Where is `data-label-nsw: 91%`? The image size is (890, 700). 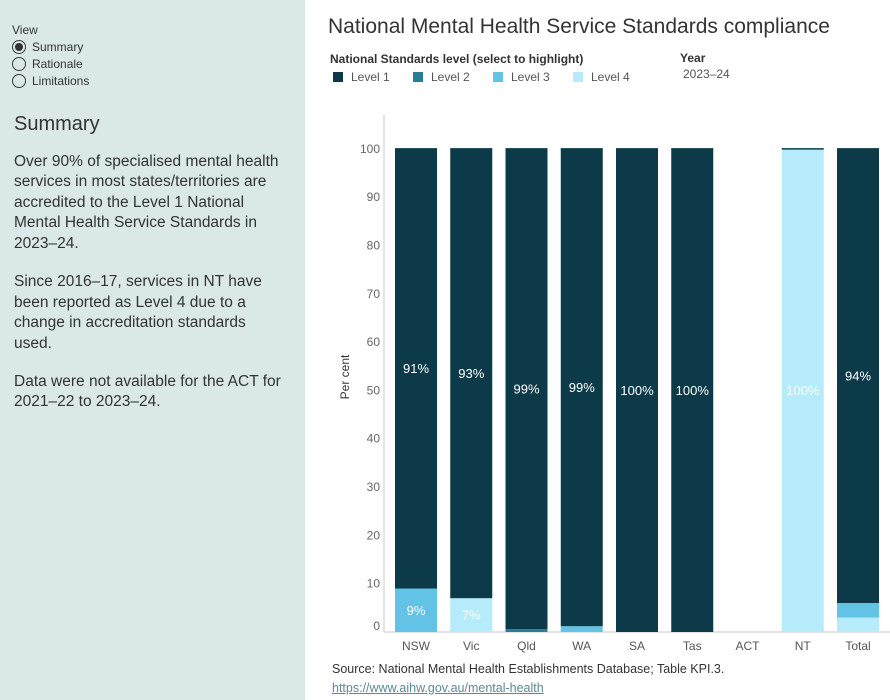 data-label-nsw: 91% is located at coordinates (416, 368).